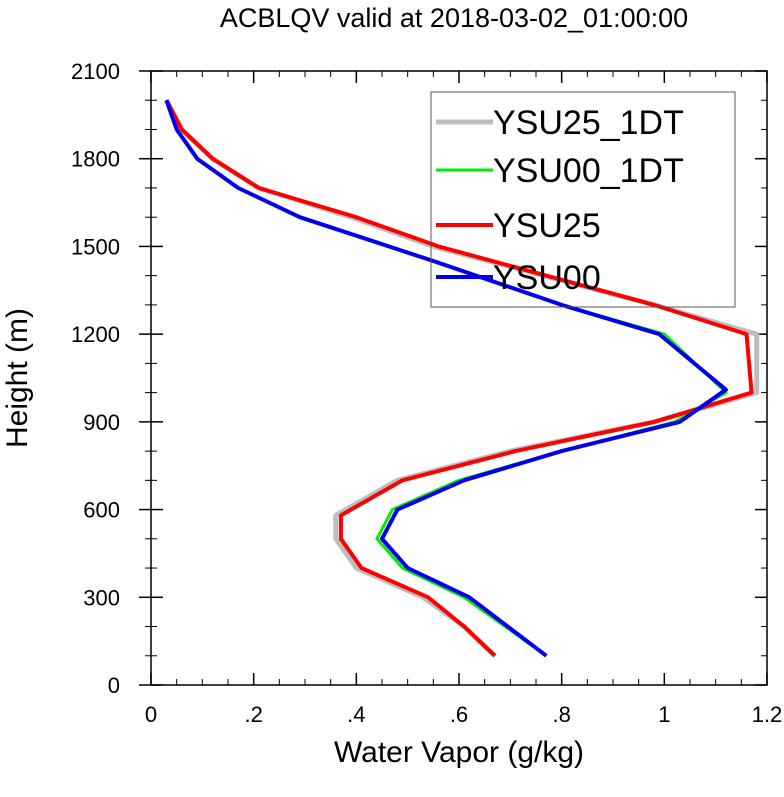 Image resolution: width=784 pixels, height=797 pixels. Describe the element at coordinates (95, 246) in the screenshot. I see `y-tick-label: 1500` at that location.